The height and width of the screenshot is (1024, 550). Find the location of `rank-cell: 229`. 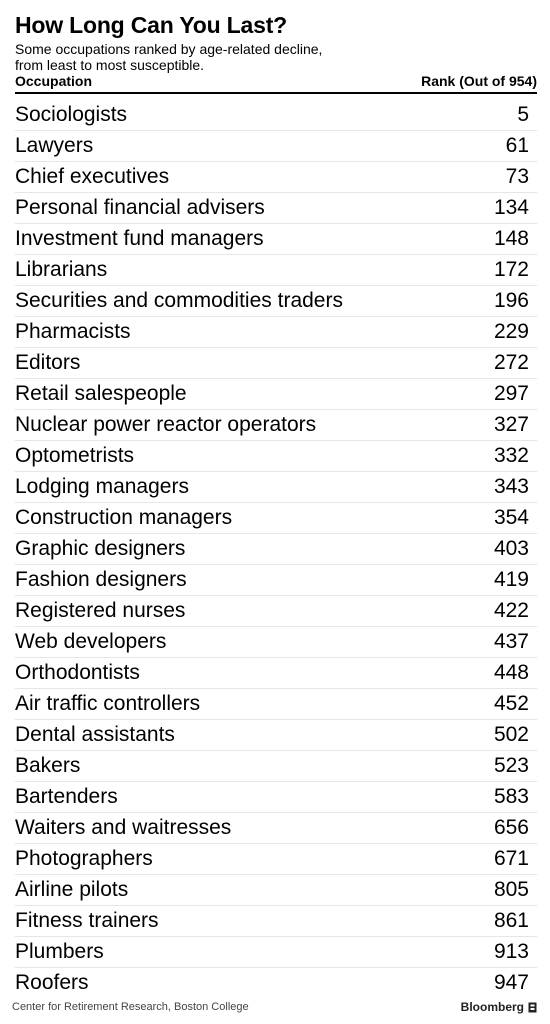

rank-cell: 229 is located at coordinates (511, 331).